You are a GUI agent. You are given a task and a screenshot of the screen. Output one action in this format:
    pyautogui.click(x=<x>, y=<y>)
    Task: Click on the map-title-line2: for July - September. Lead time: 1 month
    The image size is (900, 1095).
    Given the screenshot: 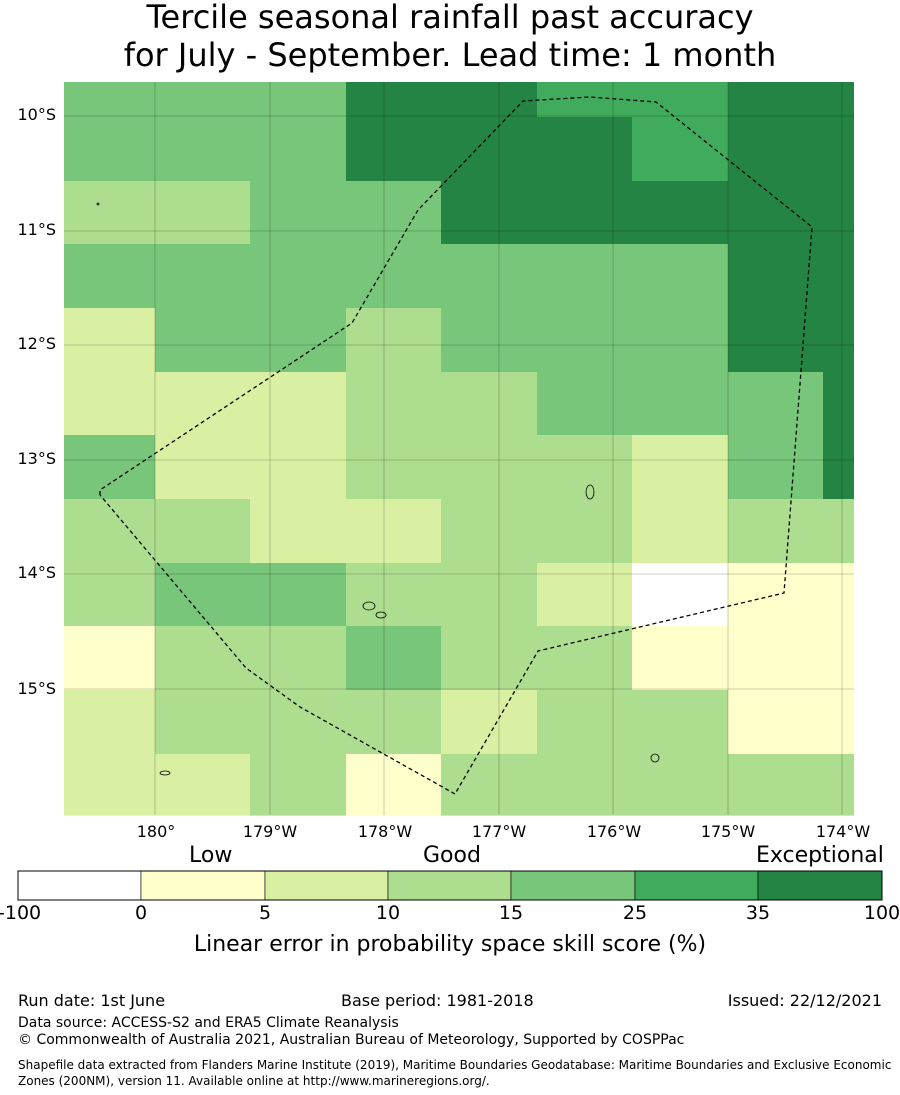 What is the action you would take?
    pyautogui.click(x=450, y=55)
    